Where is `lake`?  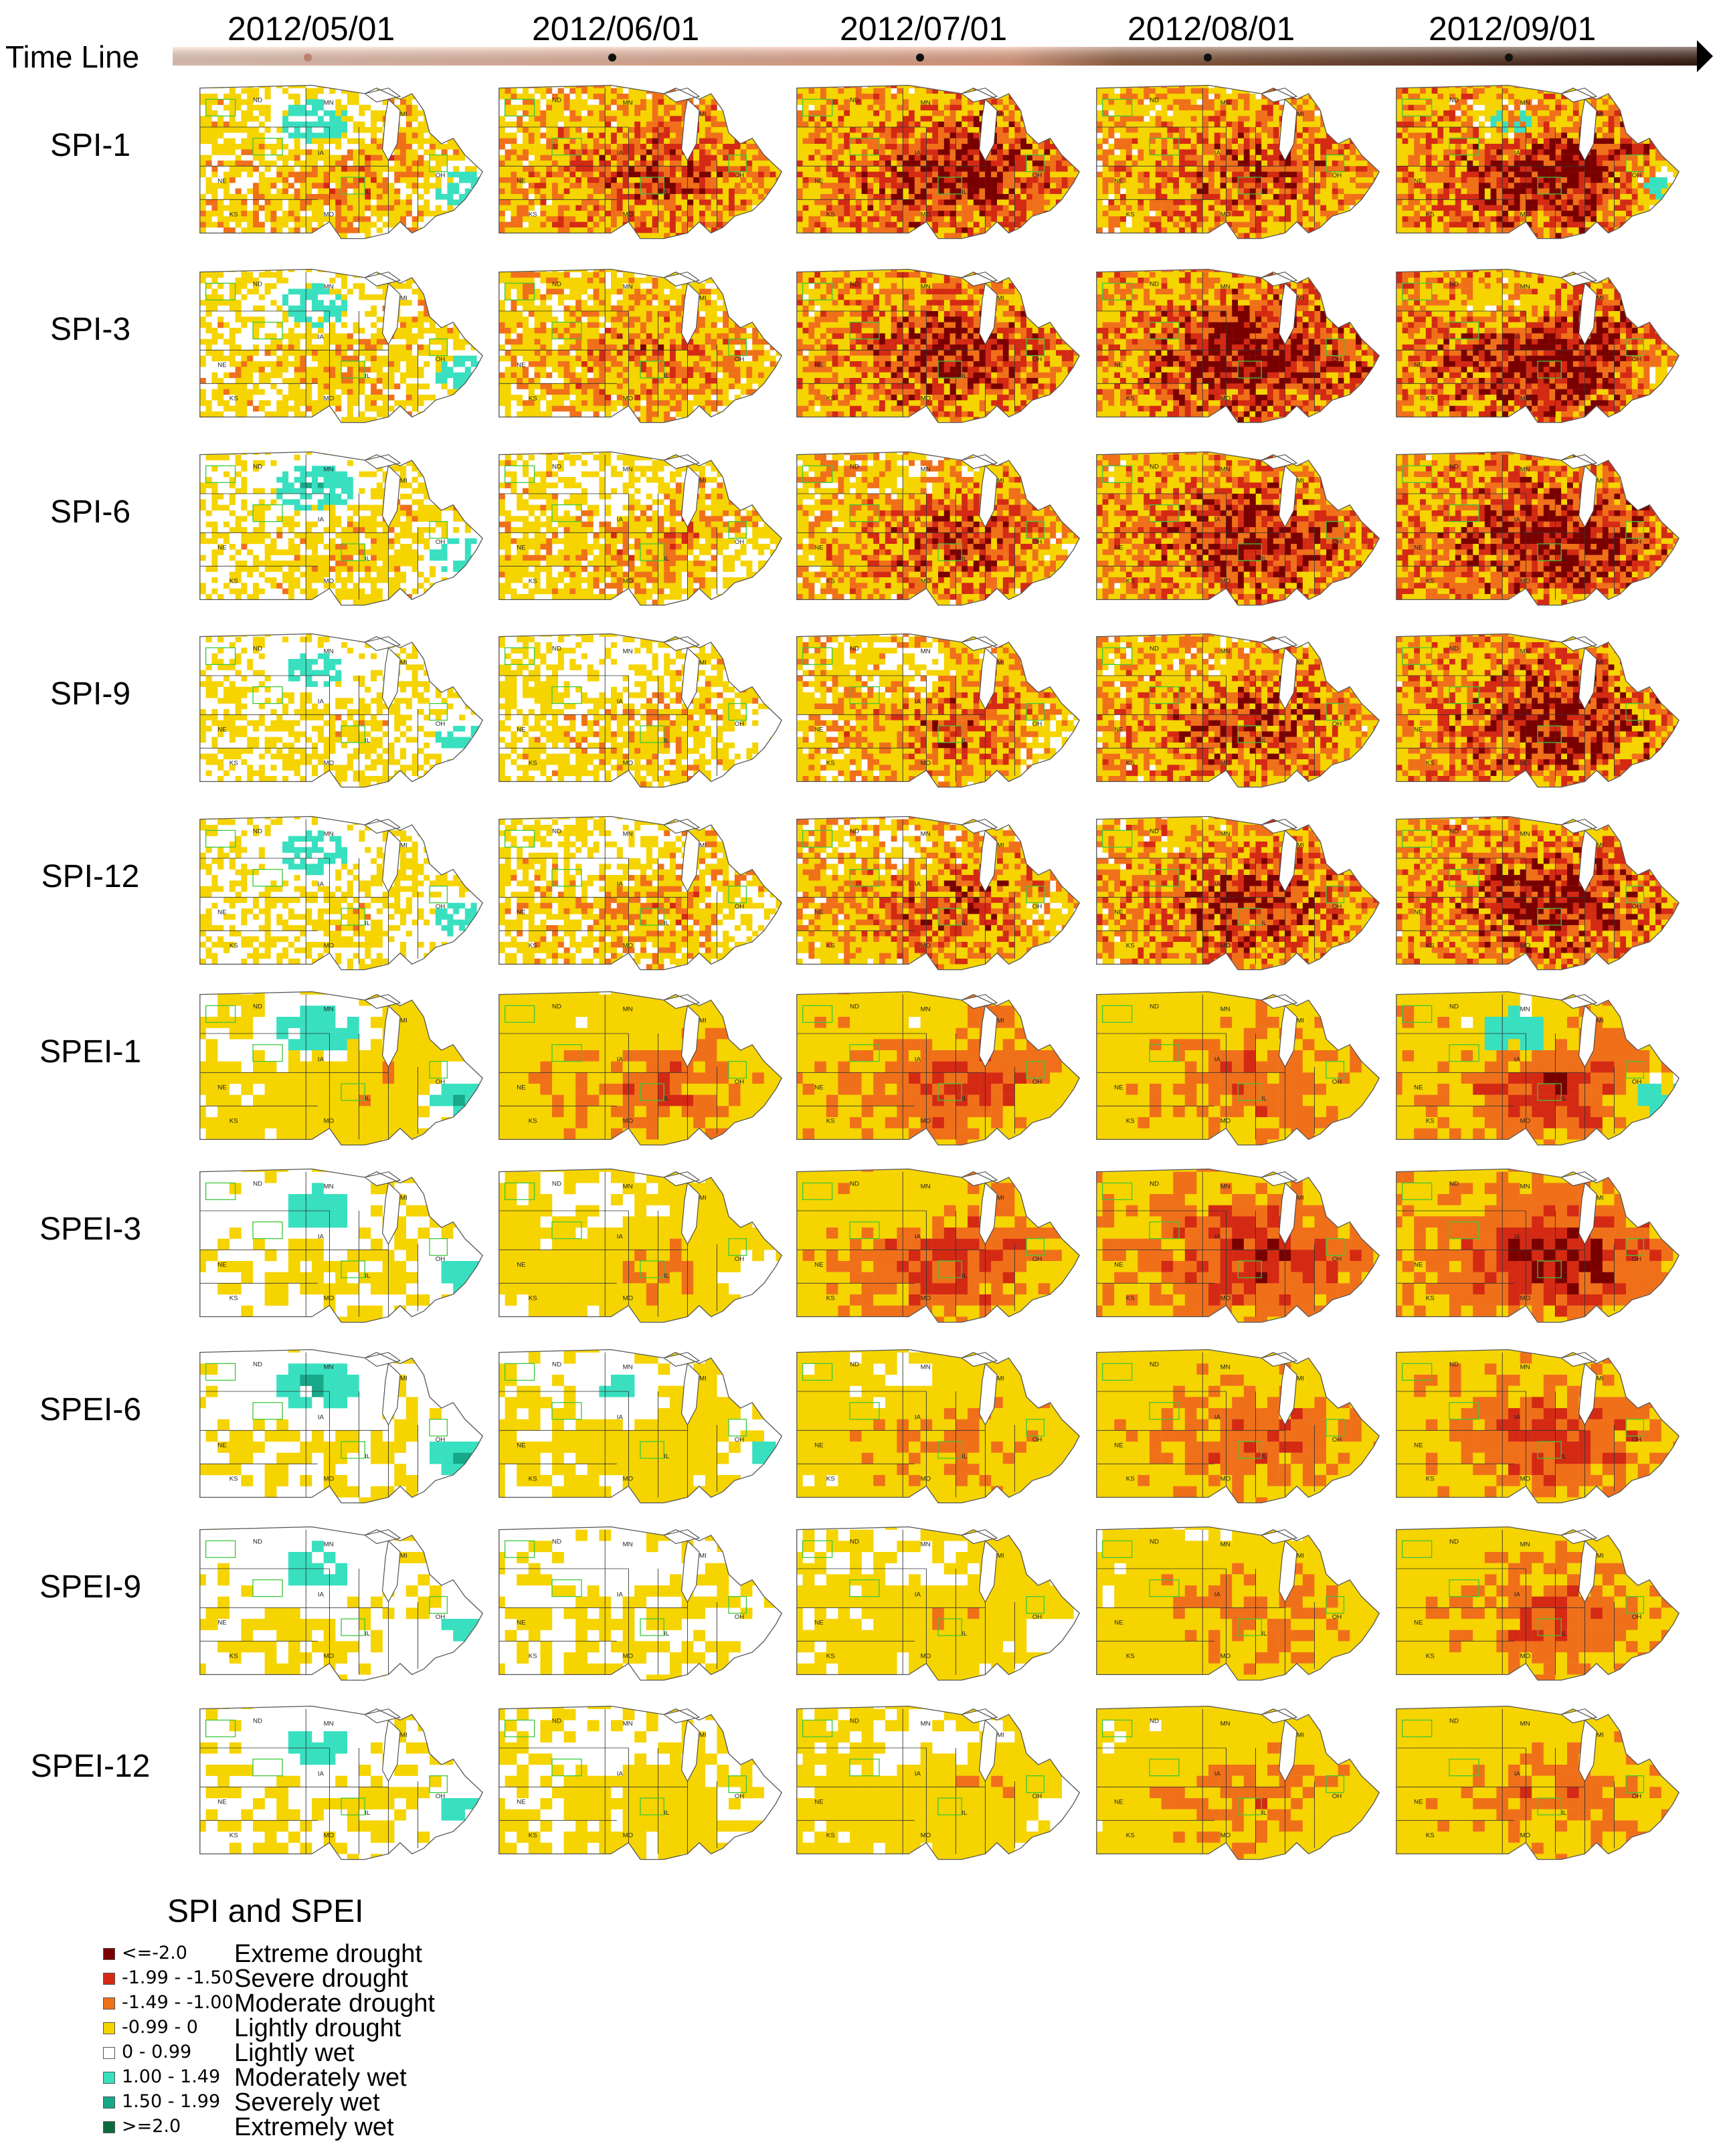 lake is located at coordinates (382, 1179).